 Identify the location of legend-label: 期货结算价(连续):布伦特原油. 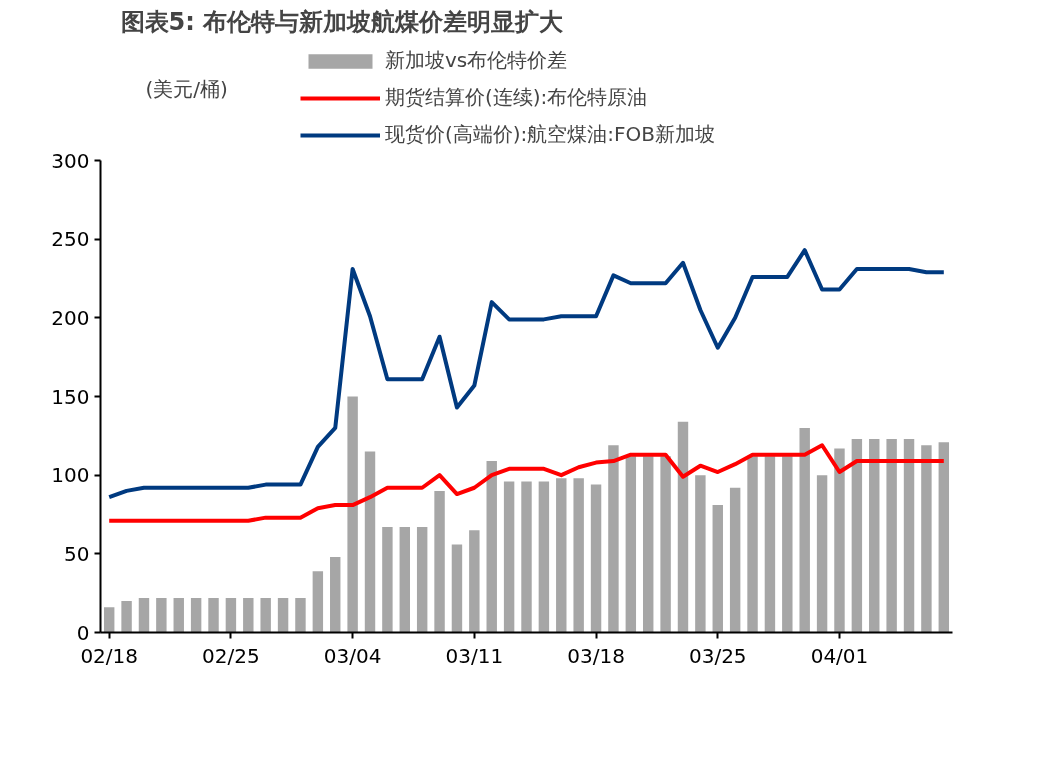
(516, 97).